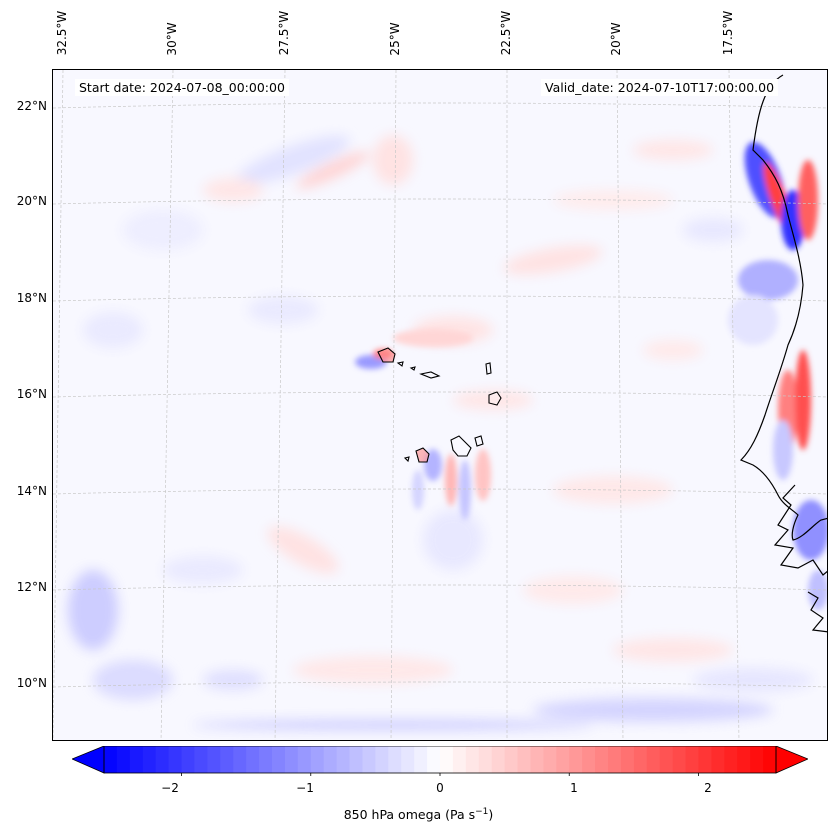 The height and width of the screenshot is (839, 837). What do you see at coordinates (305, 788) in the screenshot?
I see `colorbar-tick-label: −1` at bounding box center [305, 788].